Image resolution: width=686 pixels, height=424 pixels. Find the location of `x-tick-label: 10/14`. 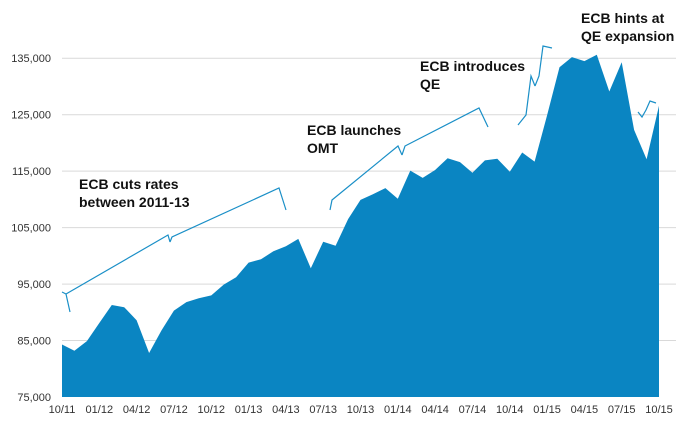

x-tick-label: 10/14 is located at coordinates (510, 410).